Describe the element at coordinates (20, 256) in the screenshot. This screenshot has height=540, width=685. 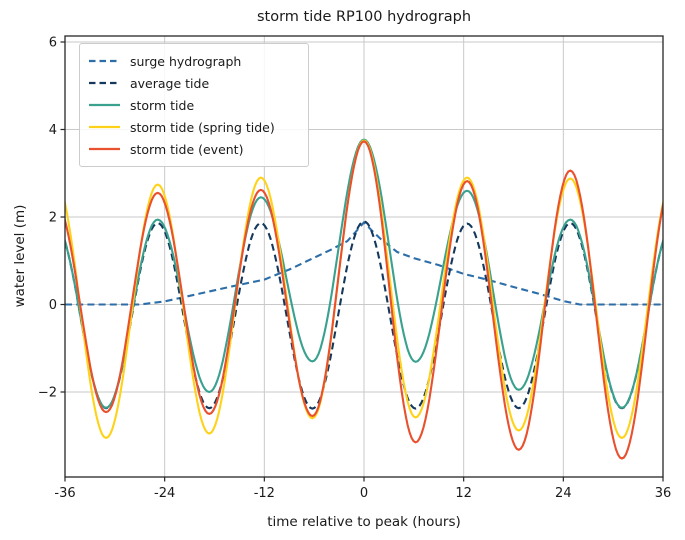
I see `y-axis-label: water level (m)` at that location.